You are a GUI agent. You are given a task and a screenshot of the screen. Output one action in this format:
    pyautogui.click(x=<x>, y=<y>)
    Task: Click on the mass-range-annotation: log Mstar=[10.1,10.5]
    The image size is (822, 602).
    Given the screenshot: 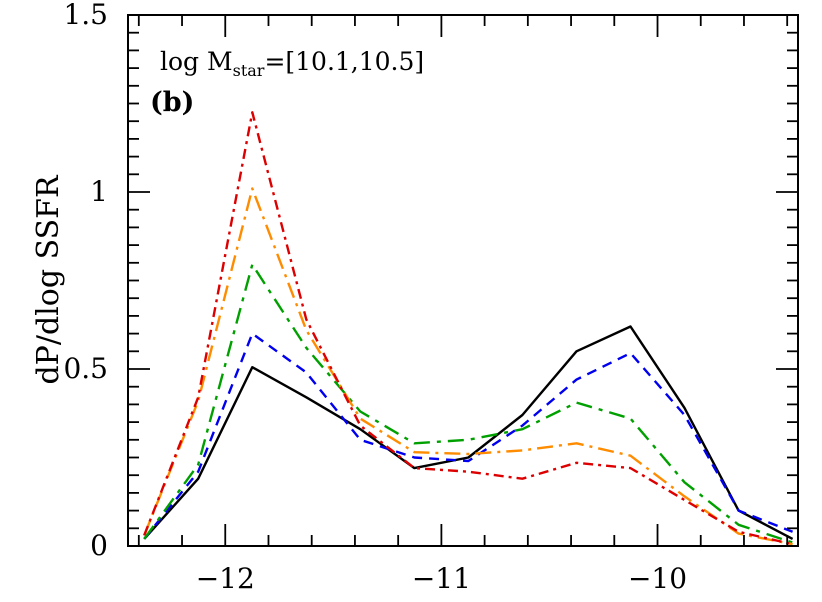 What is the action you would take?
    pyautogui.click(x=292, y=63)
    